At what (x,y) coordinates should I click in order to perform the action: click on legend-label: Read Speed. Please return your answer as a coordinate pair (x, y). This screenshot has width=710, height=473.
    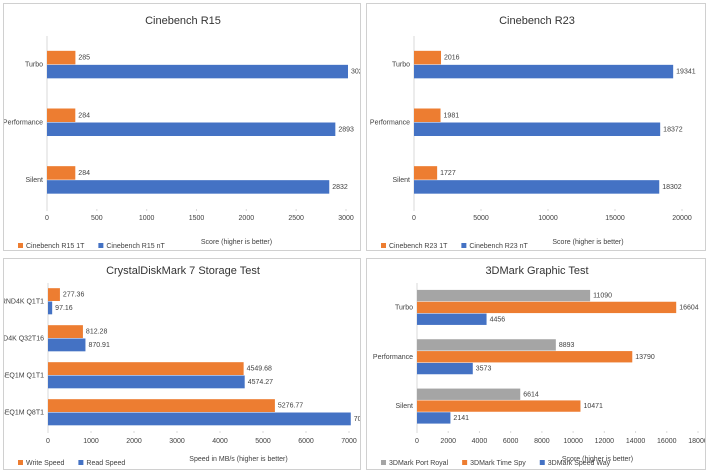
    Looking at the image, I should click on (105, 463).